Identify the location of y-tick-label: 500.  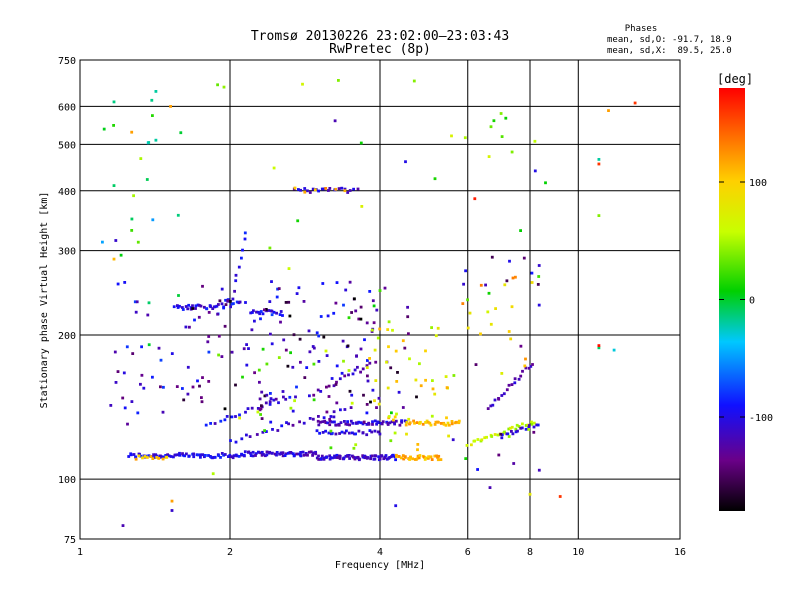
(67, 145).